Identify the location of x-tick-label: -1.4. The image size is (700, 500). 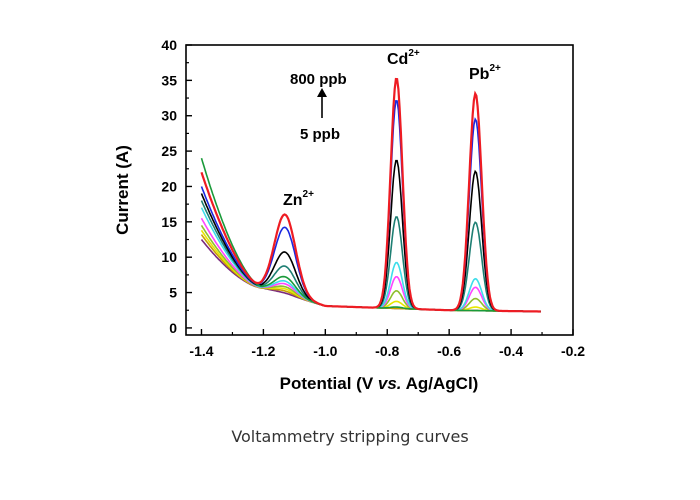
(201, 351).